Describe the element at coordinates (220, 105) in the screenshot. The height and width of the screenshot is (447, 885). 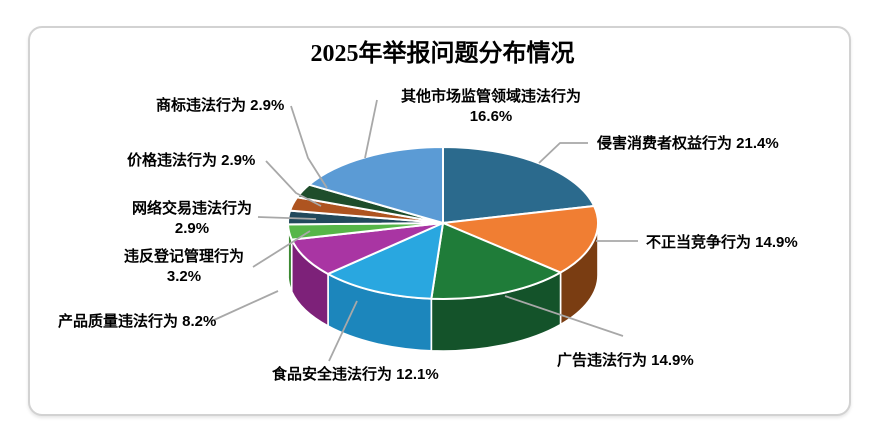
I see `slice-callout-8: 商标违法行为 2.9%` at that location.